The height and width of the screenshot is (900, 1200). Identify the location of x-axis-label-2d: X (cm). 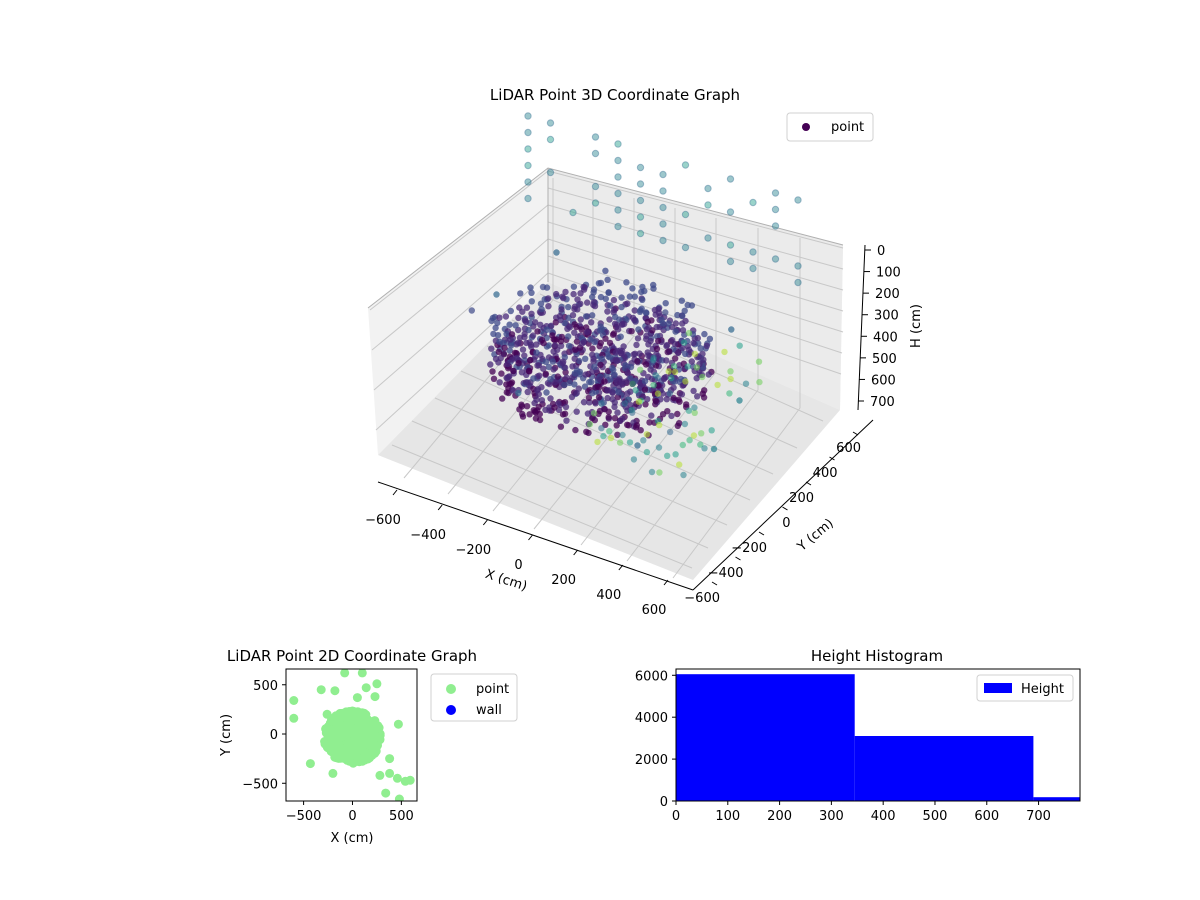
(352, 838).